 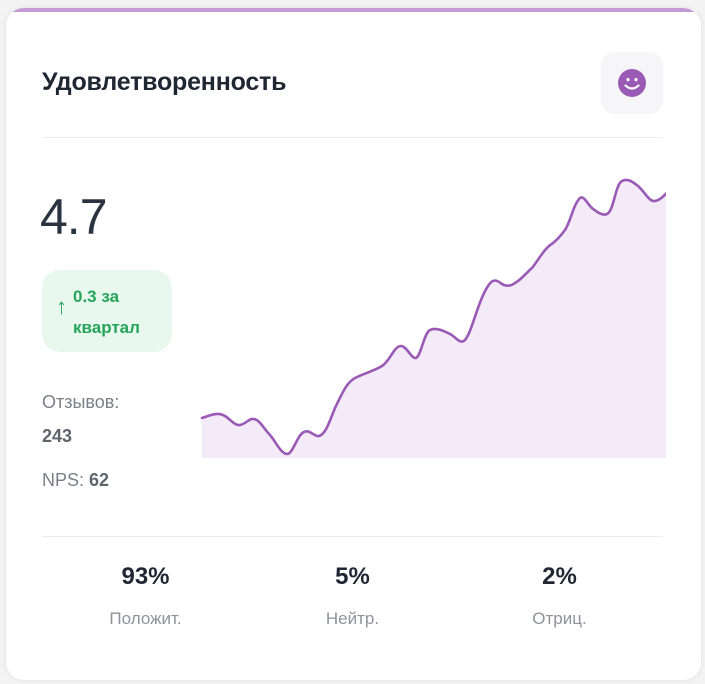 I want to click on smiley-button, so click(x=632, y=83).